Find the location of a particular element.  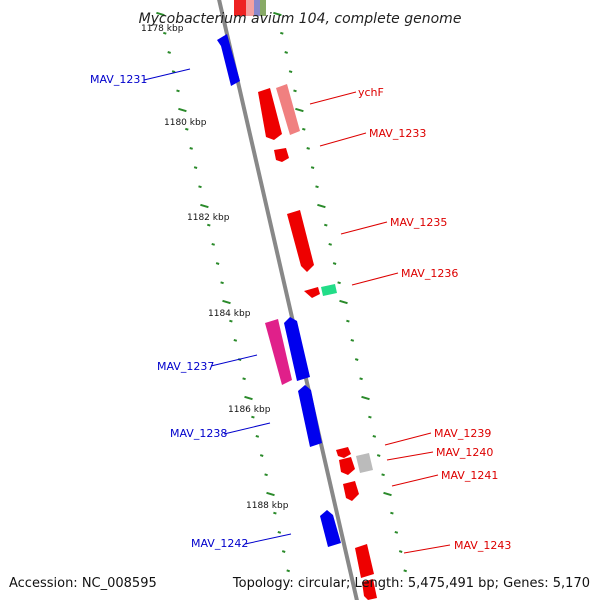

label-mav-1231: MAV_1231 is located at coordinates (118, 79).